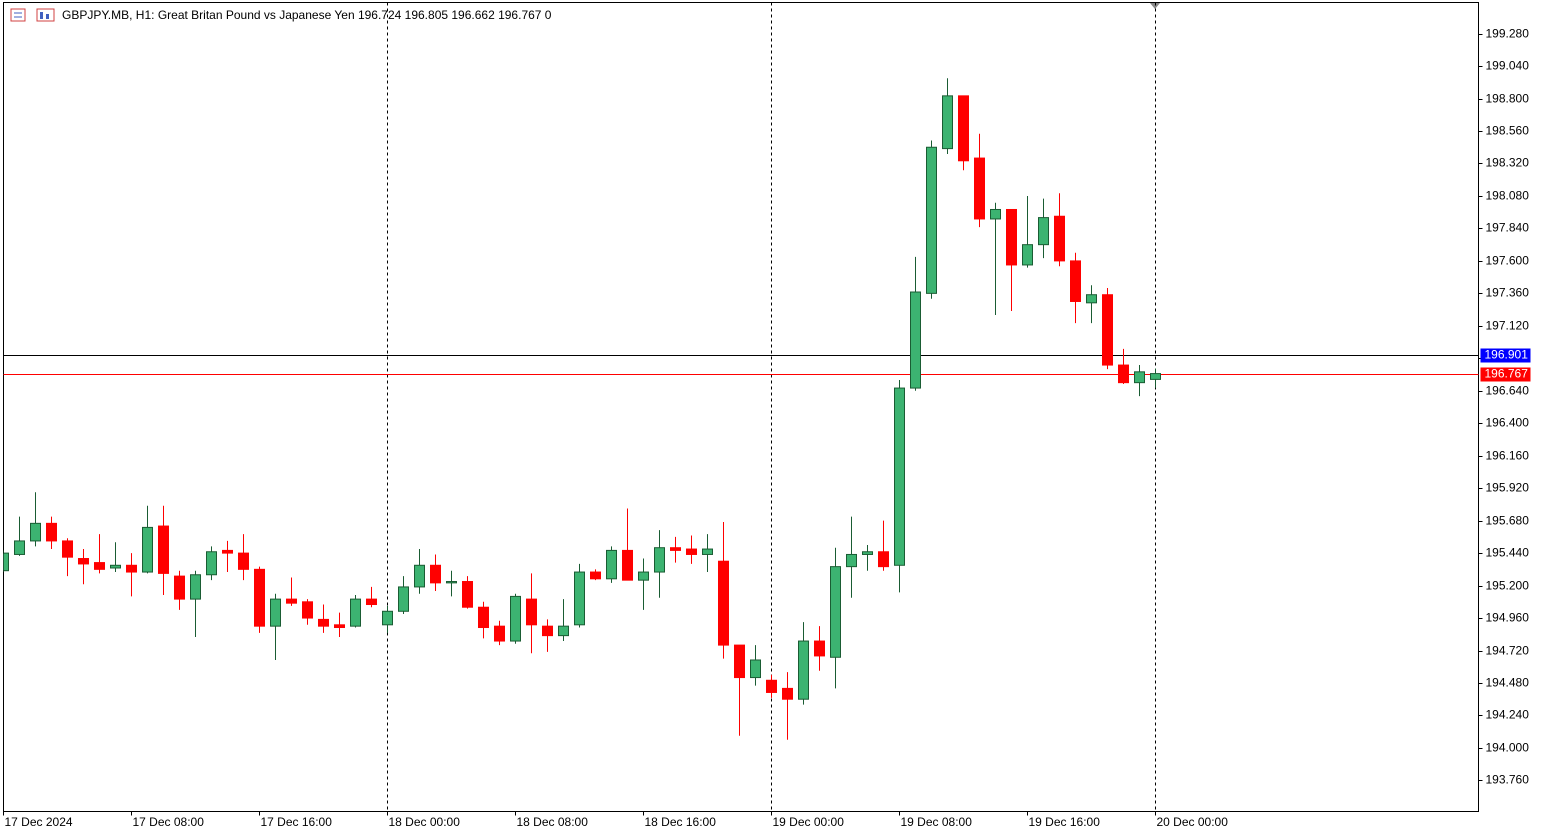 The image size is (1551, 832). Describe the element at coordinates (1508, 618) in the screenshot. I see `y-tick-label: 194.960` at that location.